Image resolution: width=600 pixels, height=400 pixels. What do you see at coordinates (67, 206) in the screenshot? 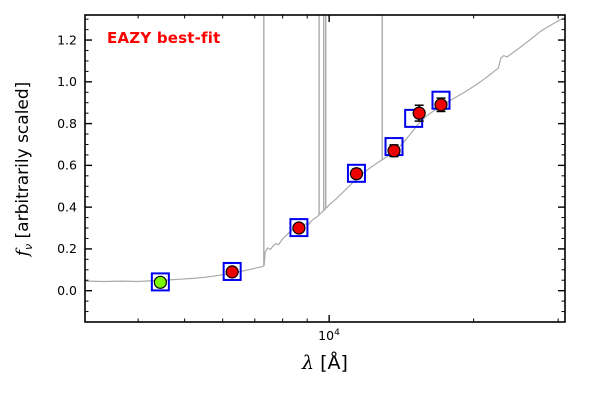
I see `y-tick-label: 0.4` at bounding box center [67, 206].